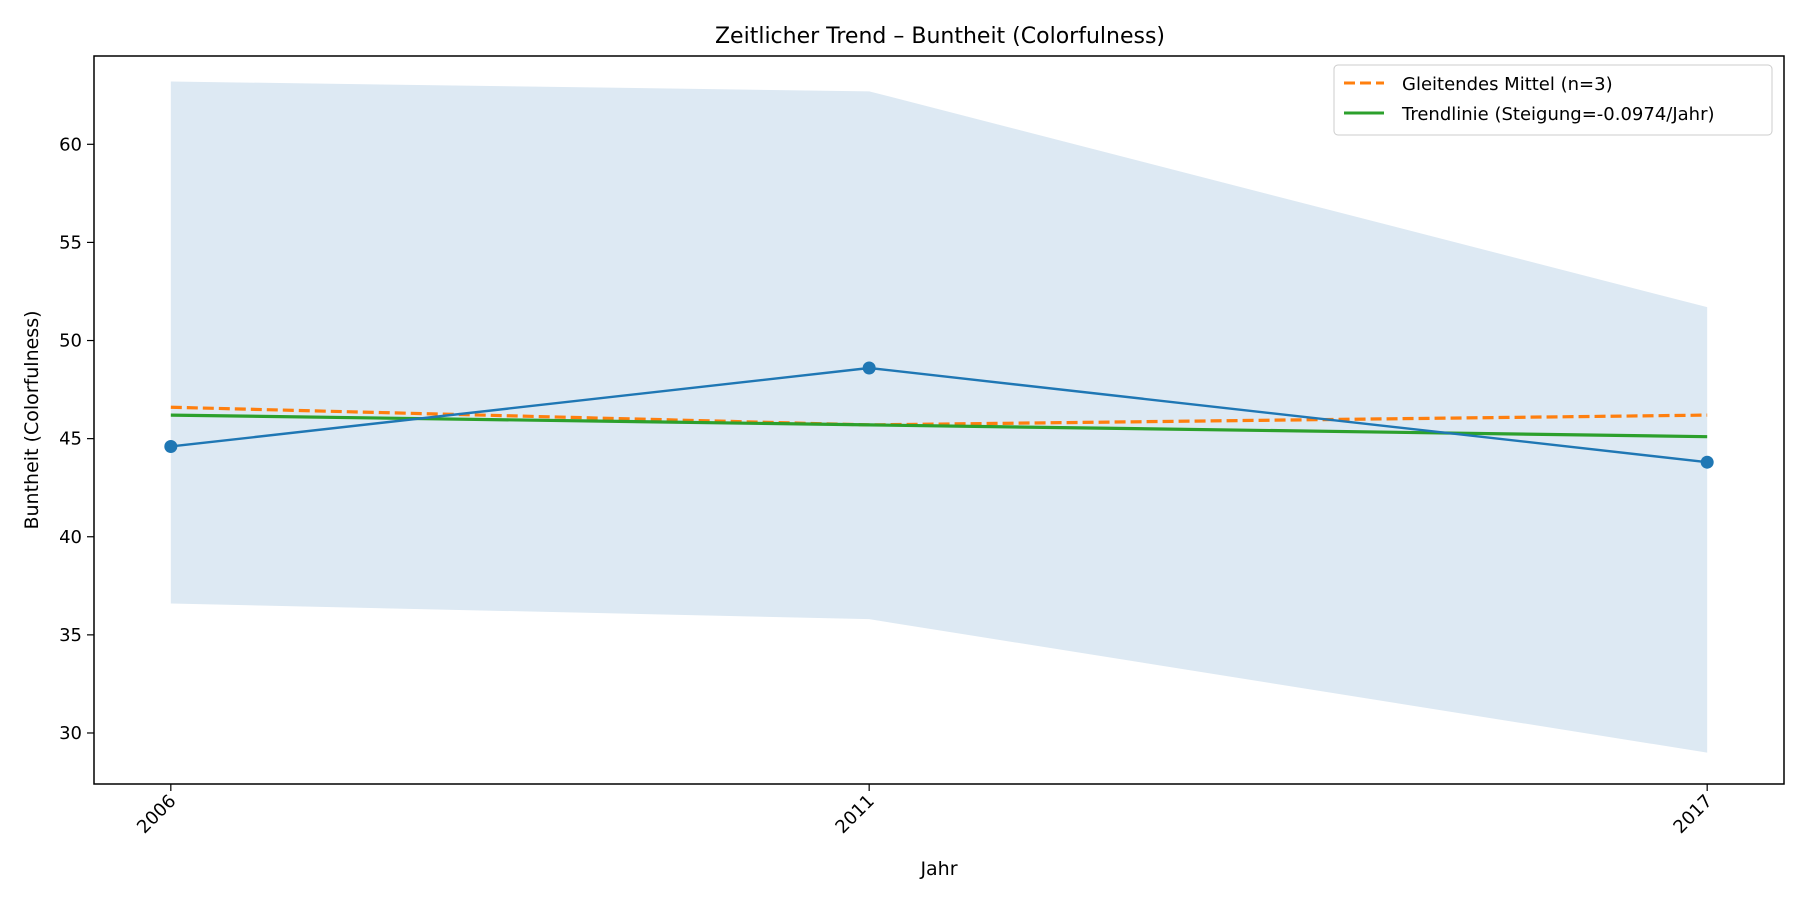 This screenshot has height=900, width=1800. I want to click on x-tick-label: 2017, so click(1692, 814).